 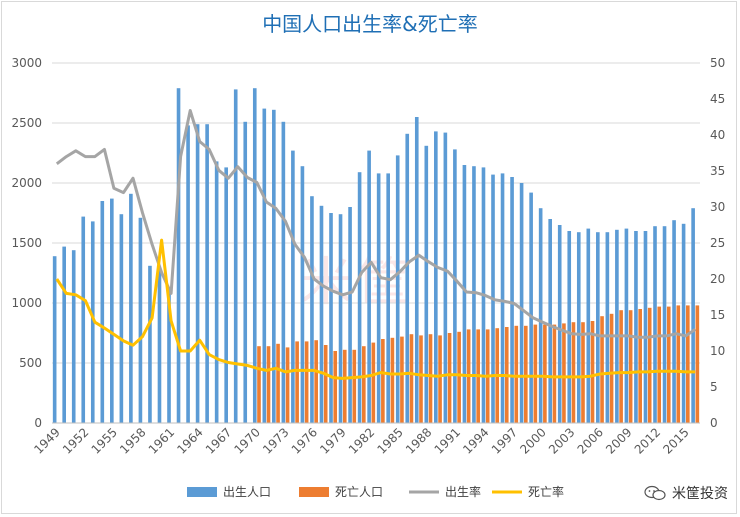 What do you see at coordinates (26, 63) in the screenshot?
I see `y-left-tick-label: 3000` at bounding box center [26, 63].